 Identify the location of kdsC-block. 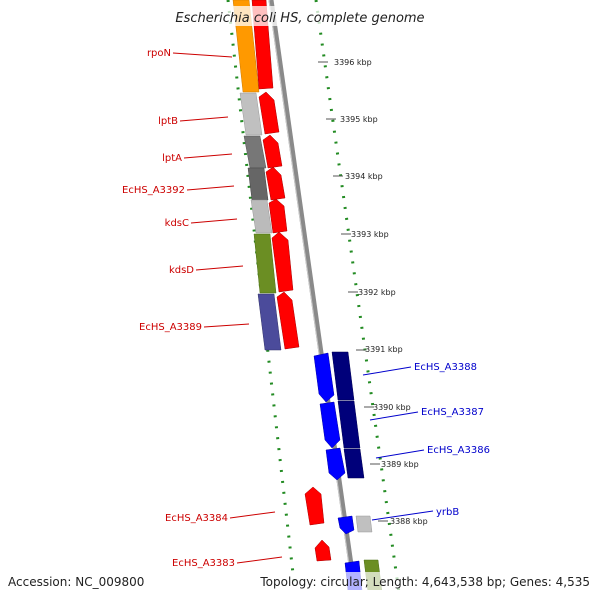
(261, 216).